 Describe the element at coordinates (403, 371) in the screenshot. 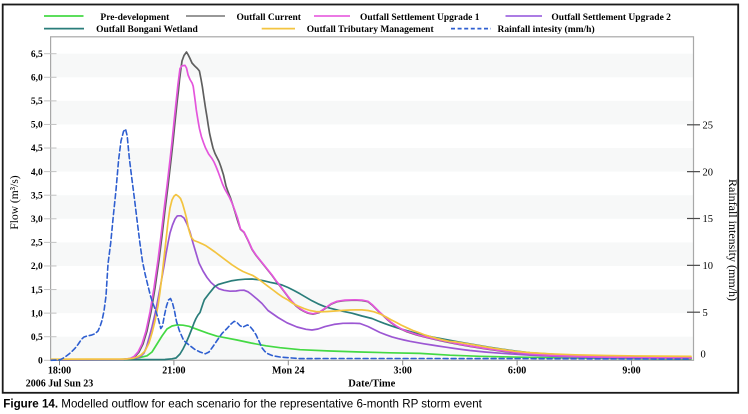

I see `svg-text: 3:00` at that location.